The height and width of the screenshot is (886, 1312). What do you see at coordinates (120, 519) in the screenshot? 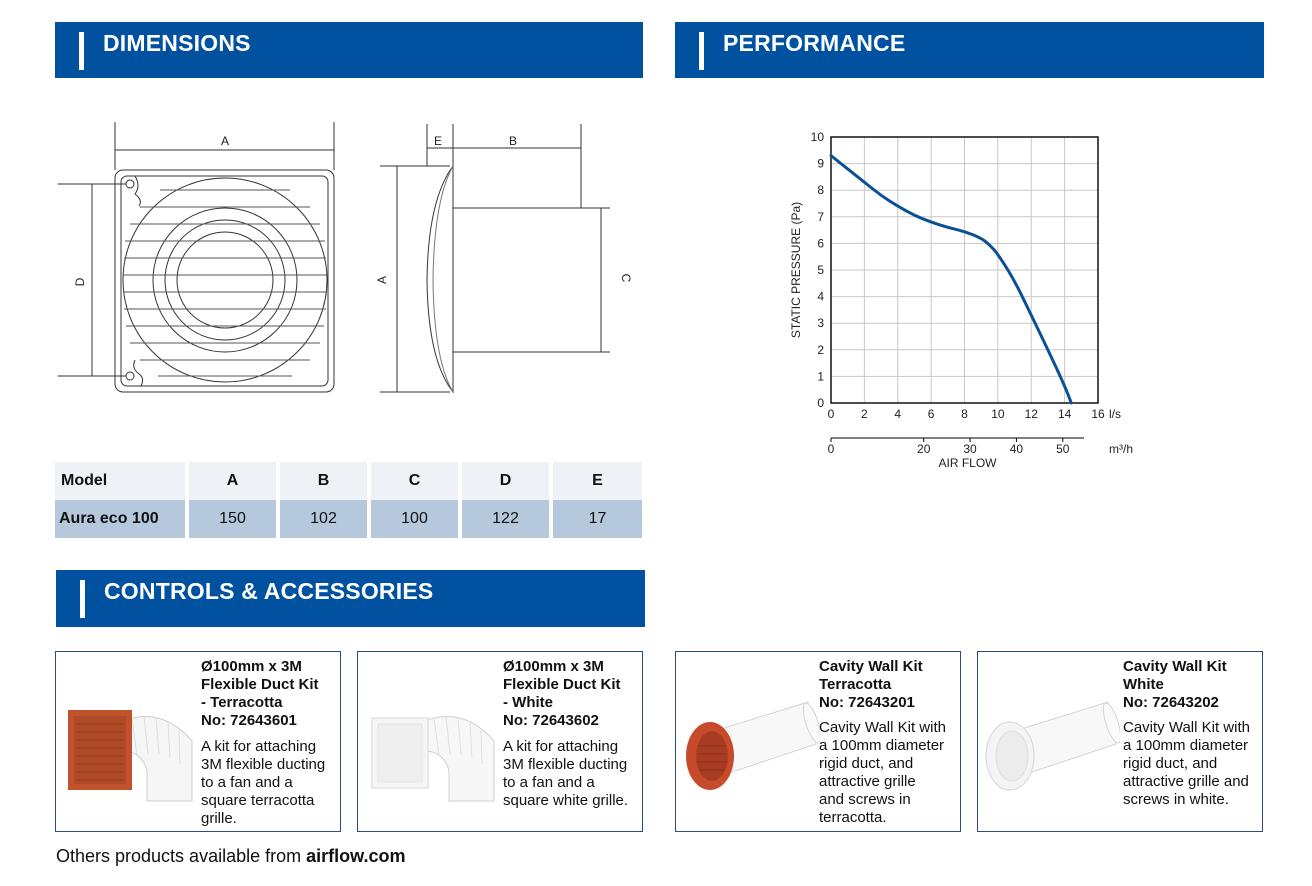
I see `table-cell-model: Aura eco 100` at bounding box center [120, 519].